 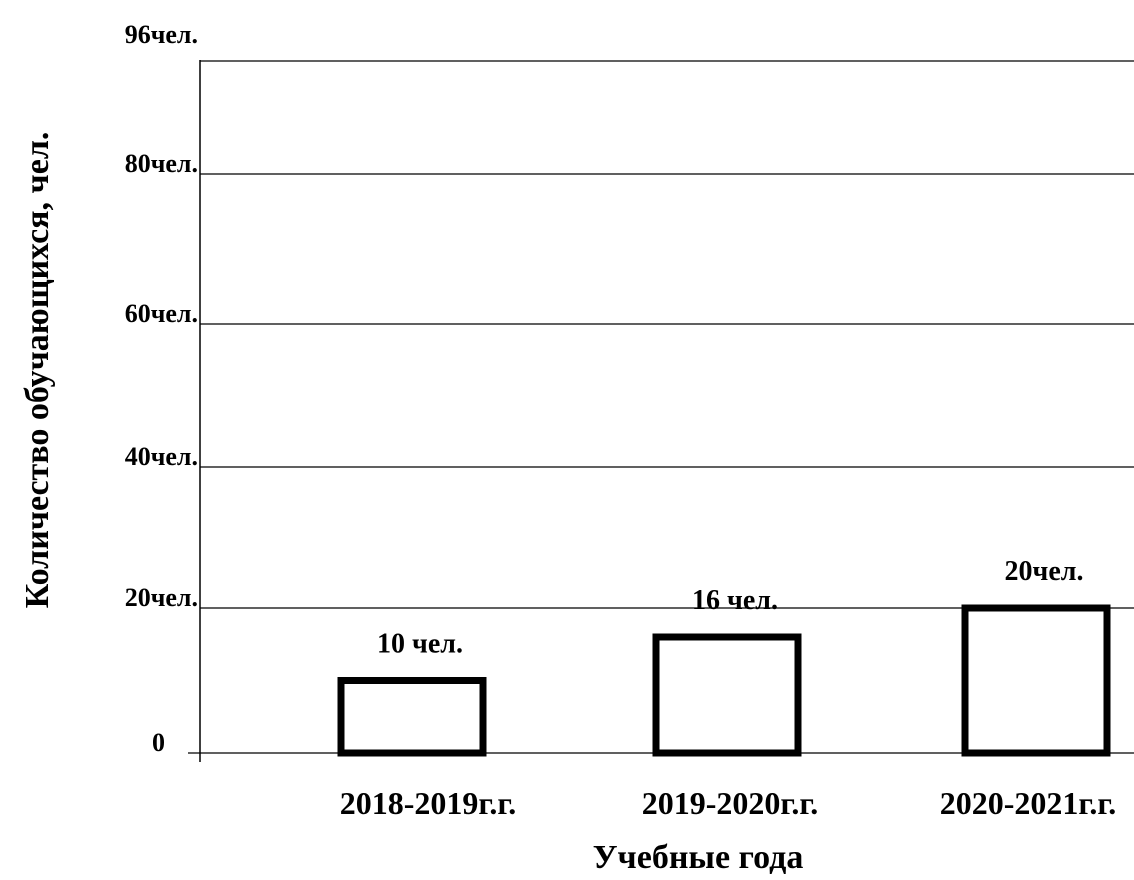 What do you see at coordinates (158, 742) in the screenshot?
I see `y-tick-label: 0` at bounding box center [158, 742].